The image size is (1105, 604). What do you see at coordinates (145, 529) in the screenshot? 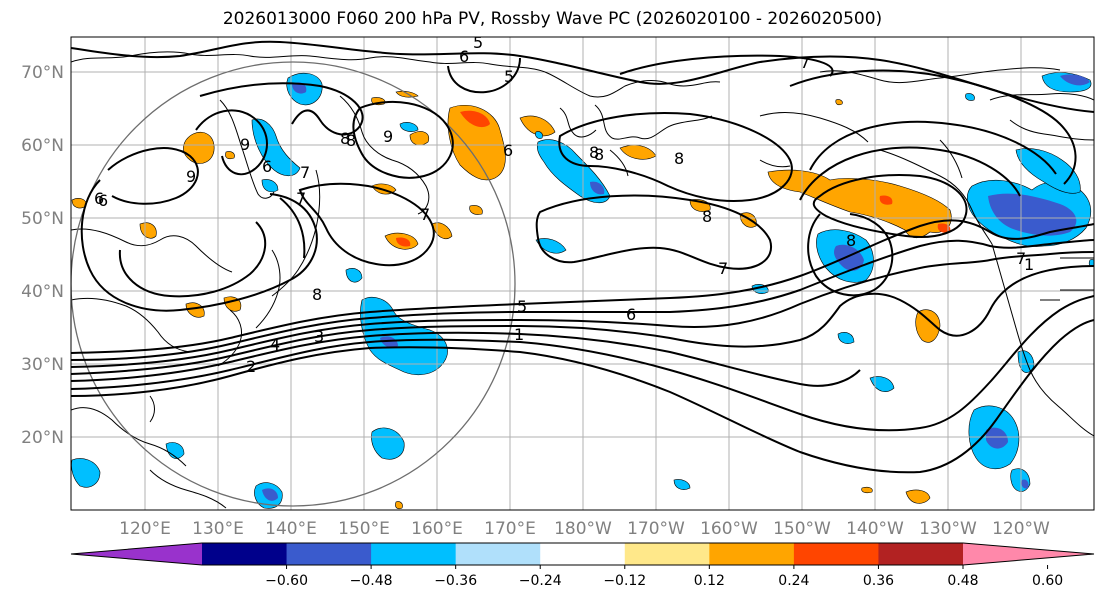
I see `lon-label: 120°E` at bounding box center [145, 529].